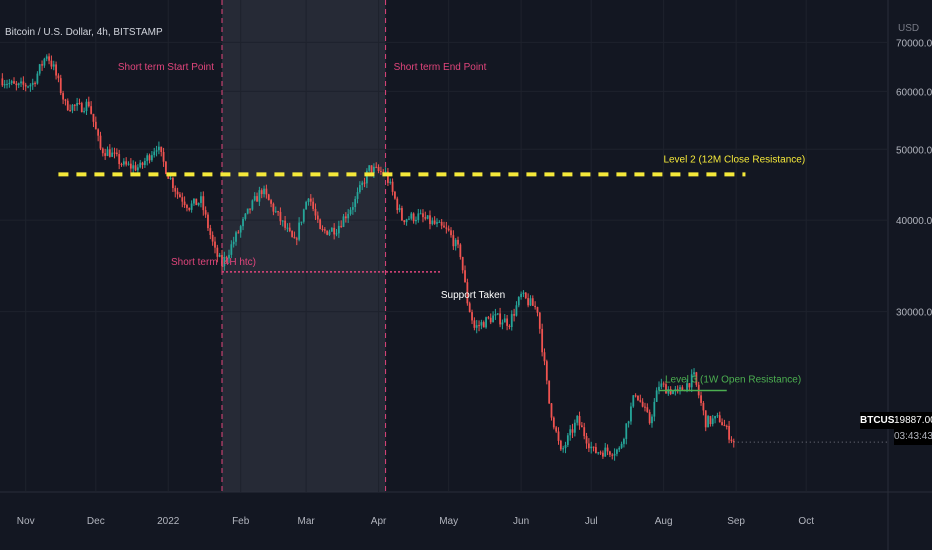 The height and width of the screenshot is (550, 932). I want to click on x-tick-label: Oct, so click(806, 521).